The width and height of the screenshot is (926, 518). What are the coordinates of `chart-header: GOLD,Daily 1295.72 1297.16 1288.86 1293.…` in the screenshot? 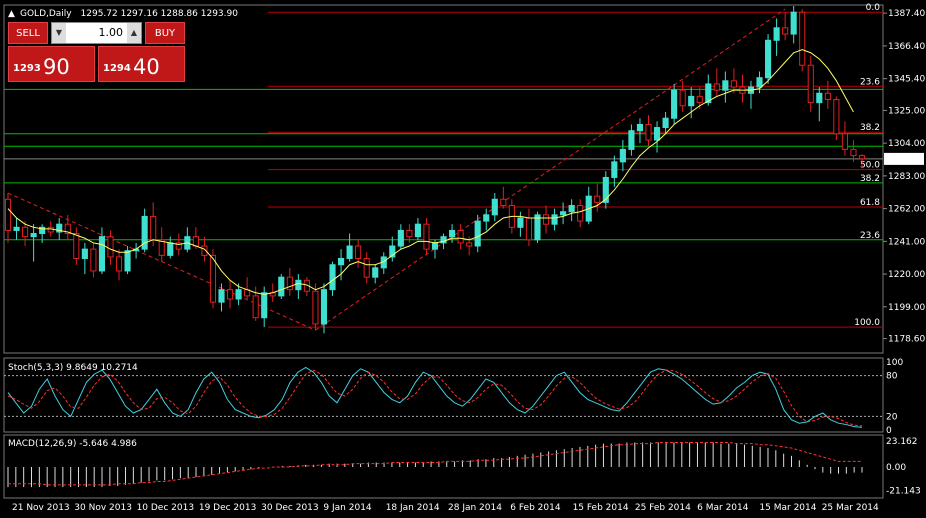 It's located at (129, 14).